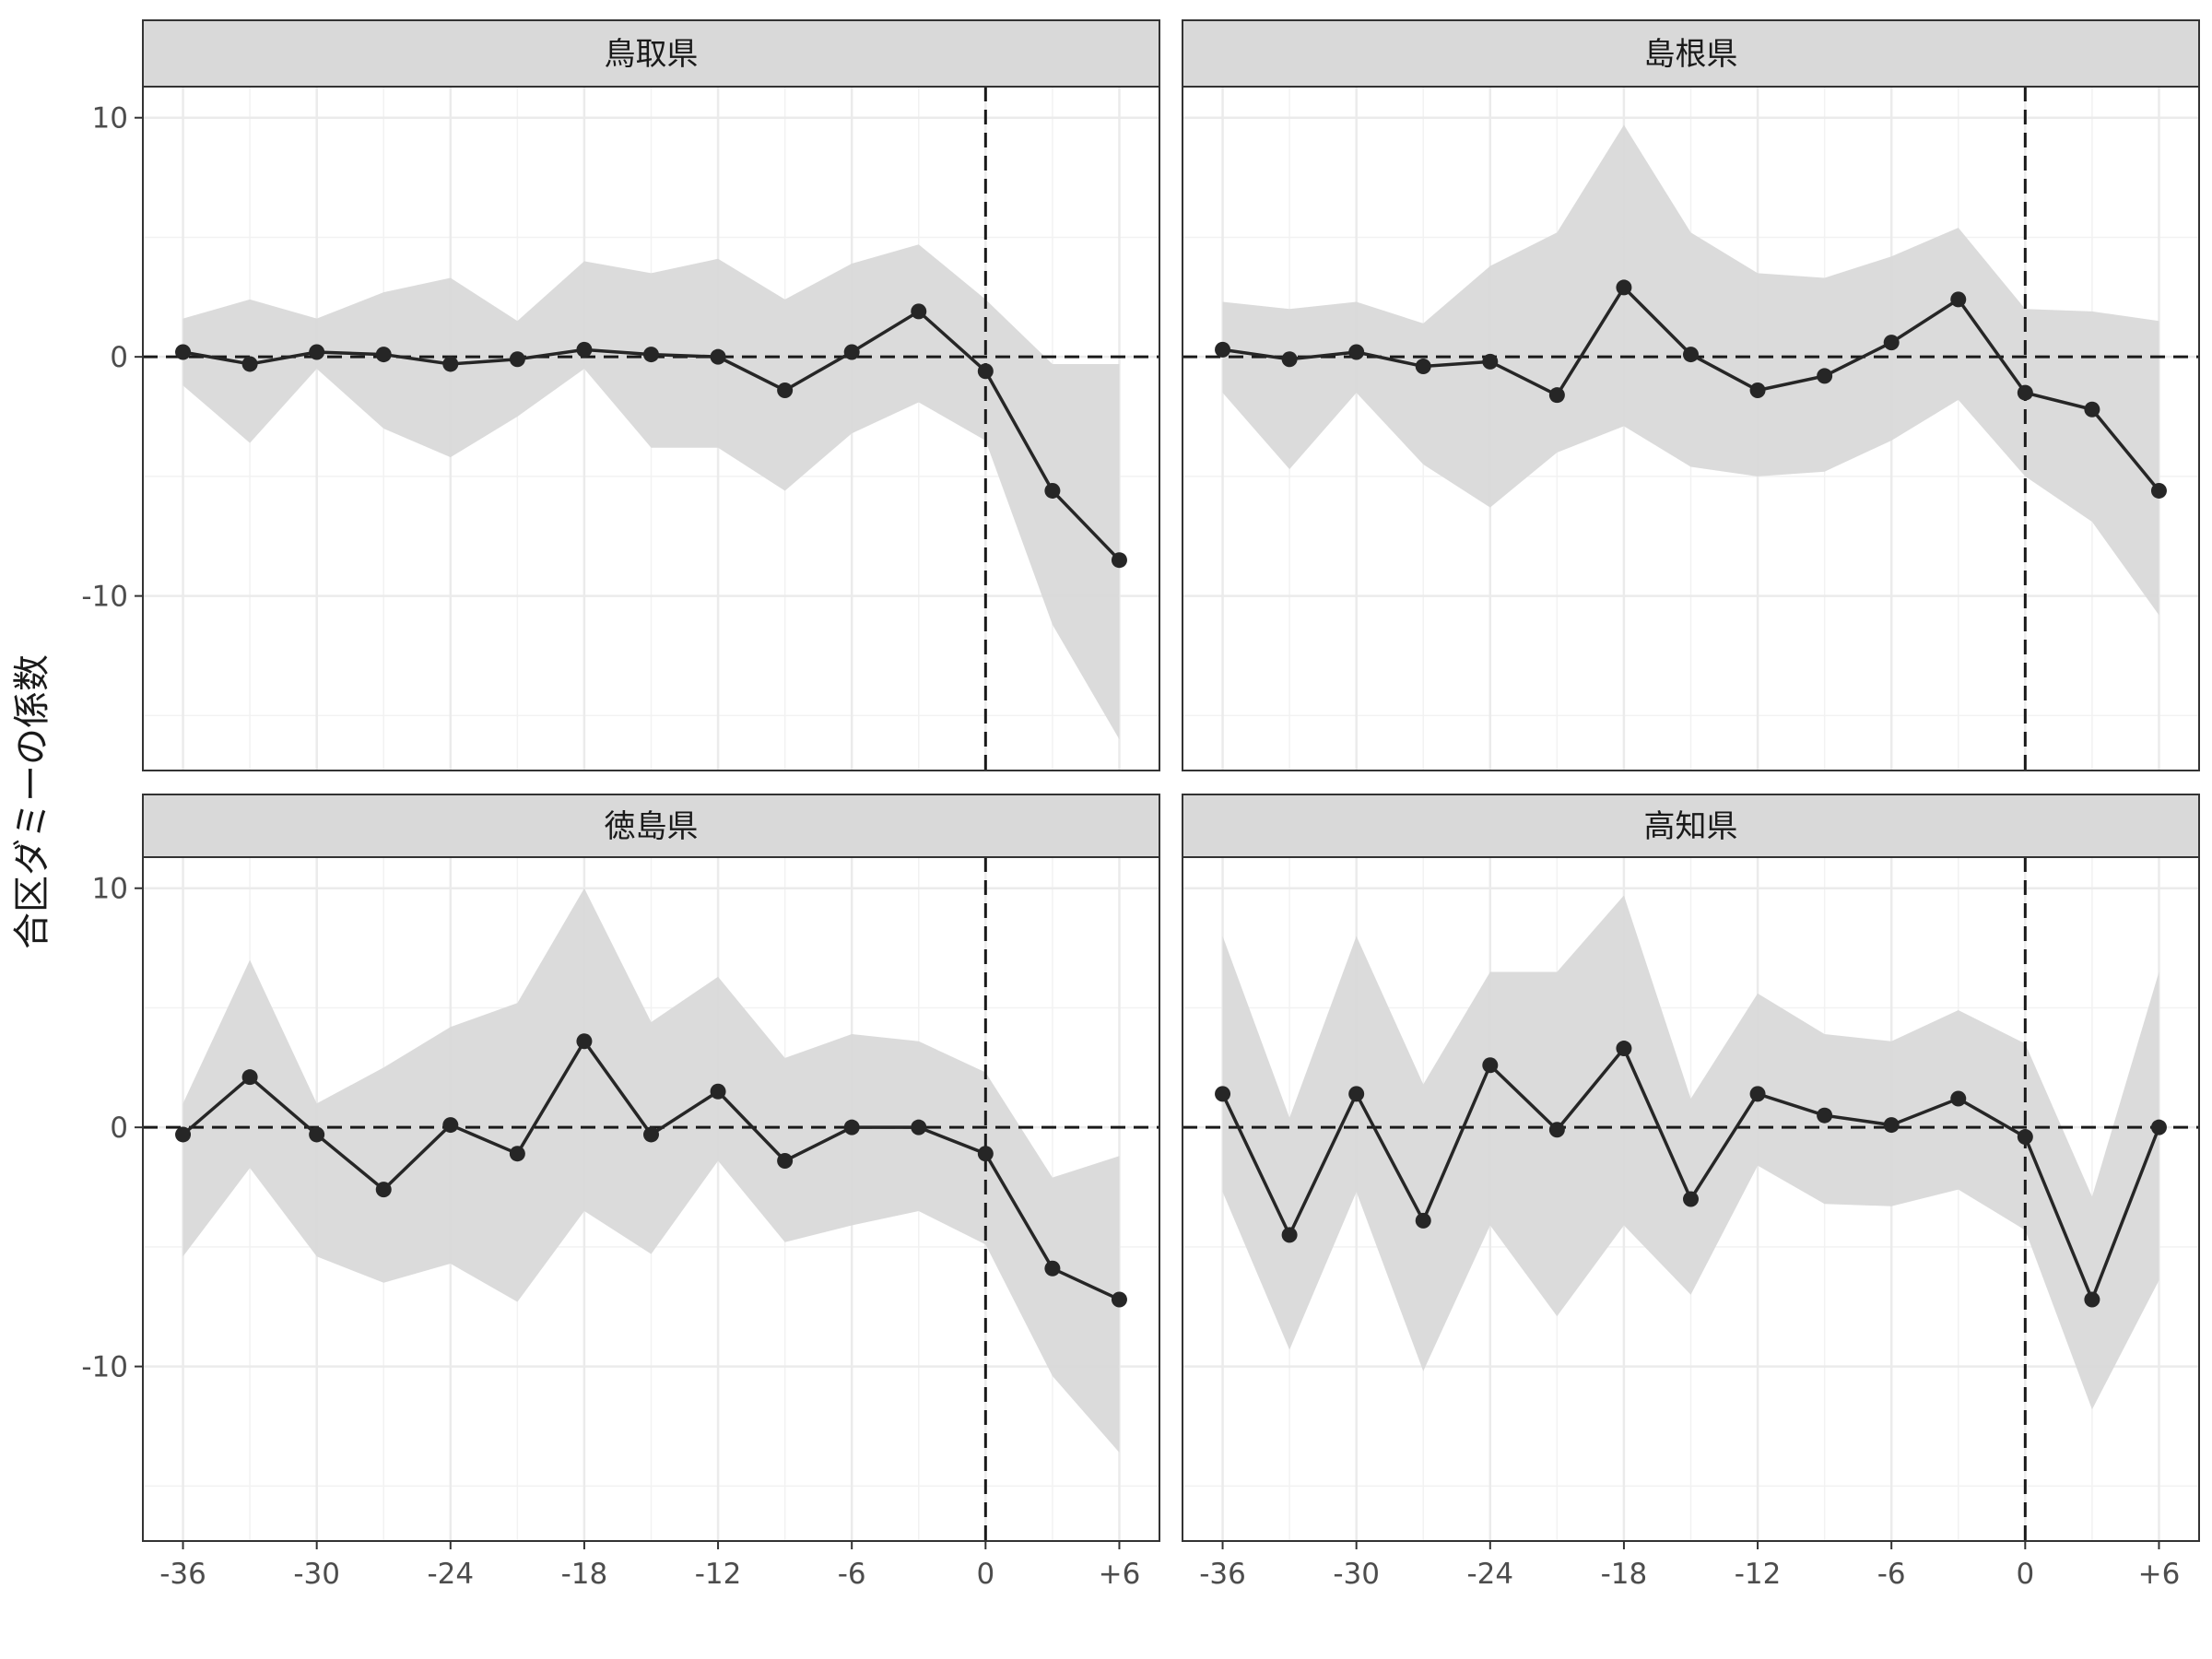 This screenshot has height=1659, width=2212. I want to click on facet-strip-label: 鳥取県, so click(652, 54).